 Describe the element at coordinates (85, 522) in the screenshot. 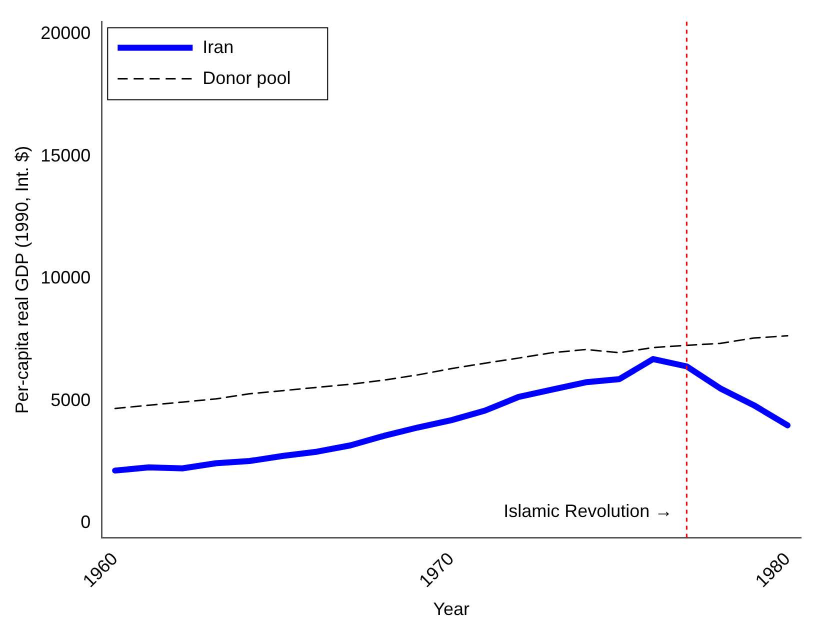

I see `y-tick-label: 0` at that location.